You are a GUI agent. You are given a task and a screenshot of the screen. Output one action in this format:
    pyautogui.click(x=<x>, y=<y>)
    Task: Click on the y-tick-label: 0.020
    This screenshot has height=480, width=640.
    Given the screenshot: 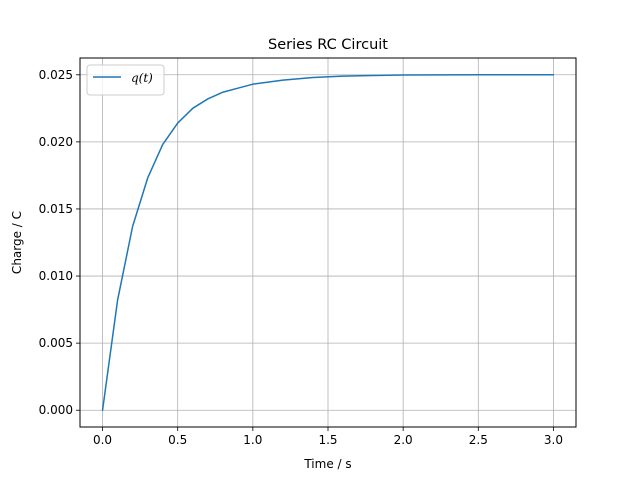 What is the action you would take?
    pyautogui.click(x=56, y=142)
    